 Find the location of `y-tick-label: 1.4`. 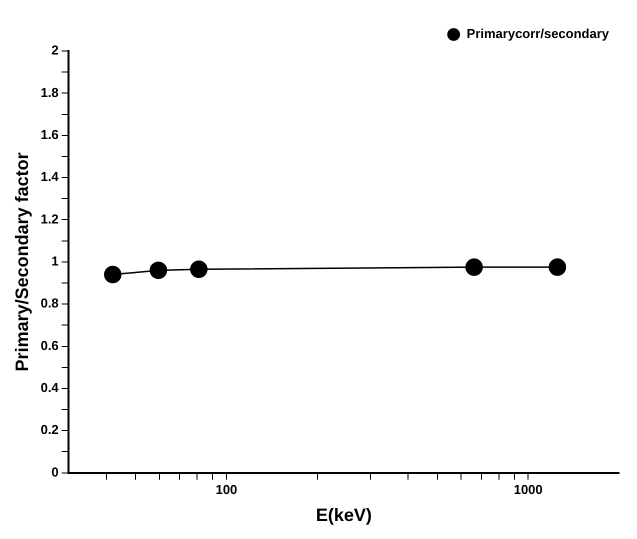

y-tick-label: 1.4 is located at coordinates (50, 176).